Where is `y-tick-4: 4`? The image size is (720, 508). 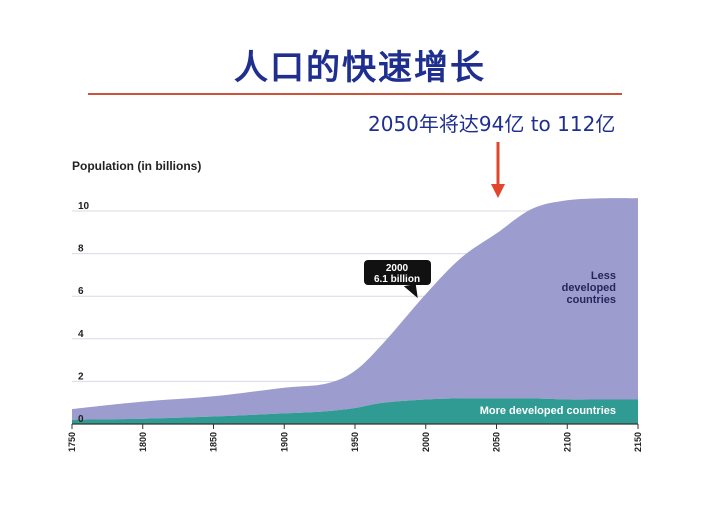
y-tick-4: 4 is located at coordinates (81, 334).